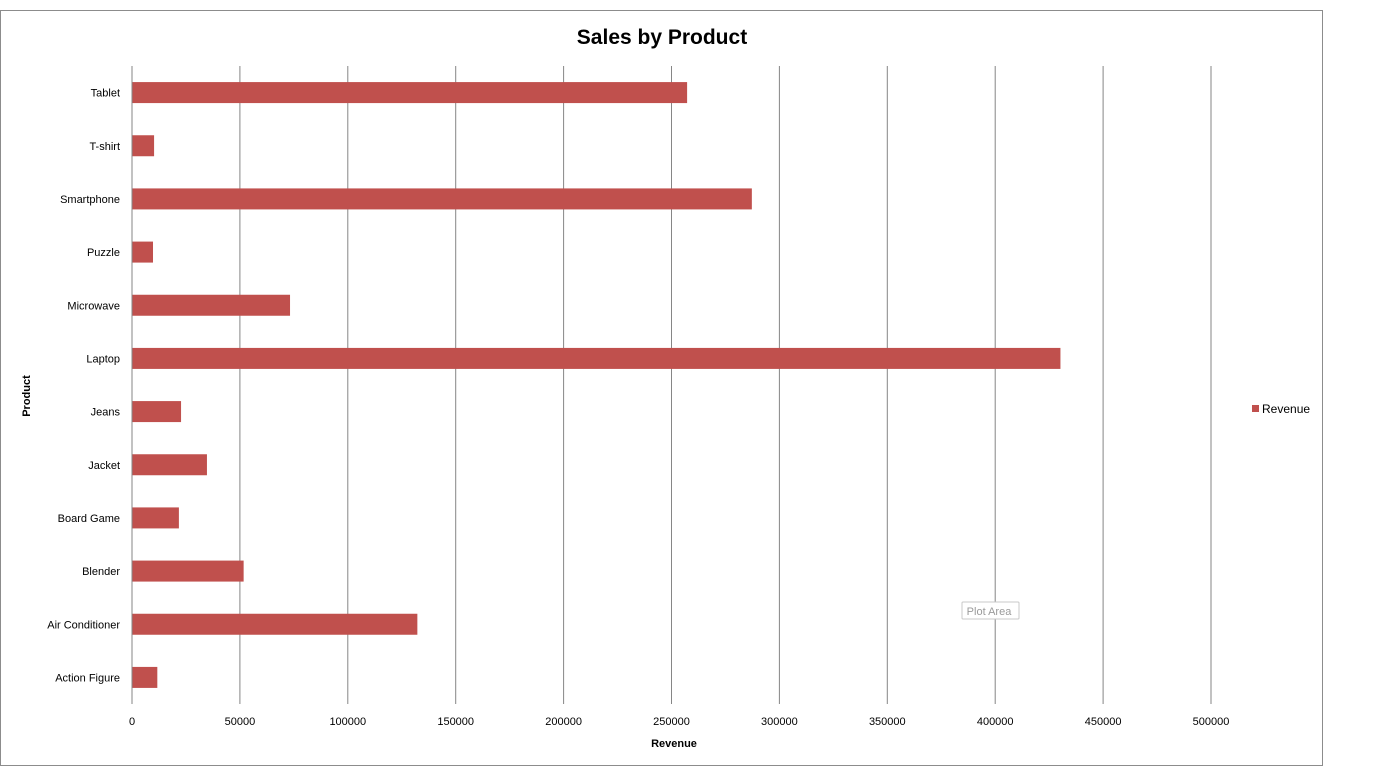 The width and height of the screenshot is (1396, 781). What do you see at coordinates (779, 722) in the screenshot?
I see `x-tick-label: 300000` at bounding box center [779, 722].